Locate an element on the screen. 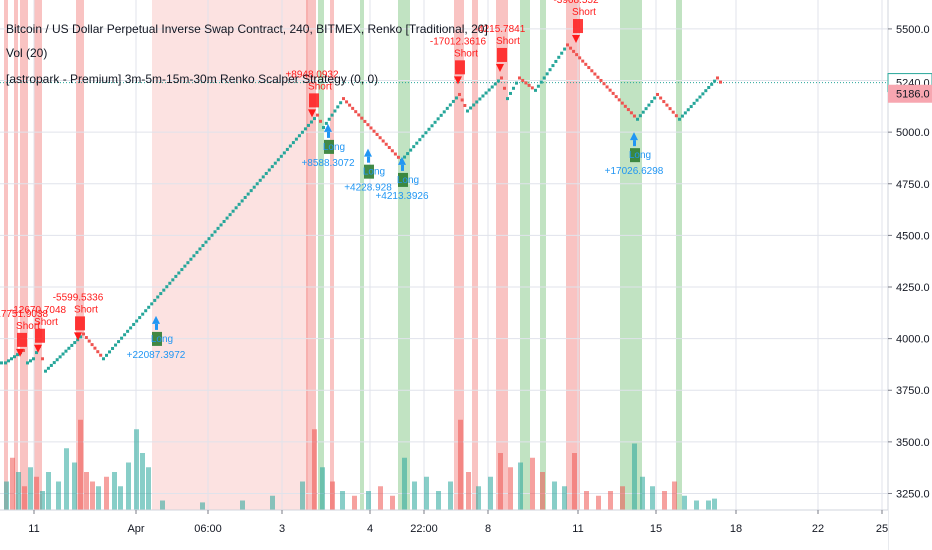 This screenshot has height=550, width=932. secondary-price-tag is located at coordinates (910, 93).